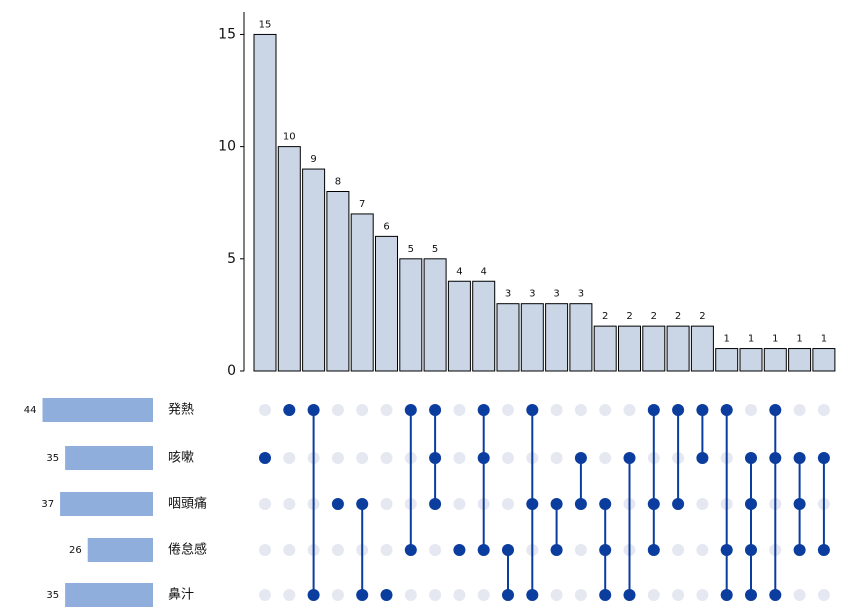 This screenshot has width=850, height=611. Describe the element at coordinates (362, 204) in the screenshot. I see `bar-label: 7` at that location.